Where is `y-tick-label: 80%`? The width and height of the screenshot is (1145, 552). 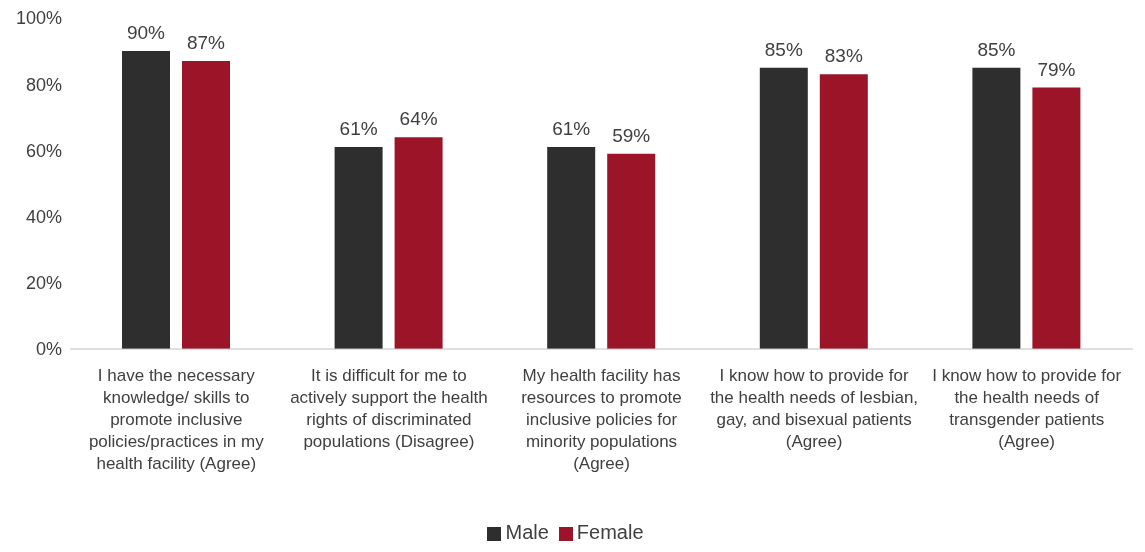 y-tick-label: 80% is located at coordinates (43, 84).